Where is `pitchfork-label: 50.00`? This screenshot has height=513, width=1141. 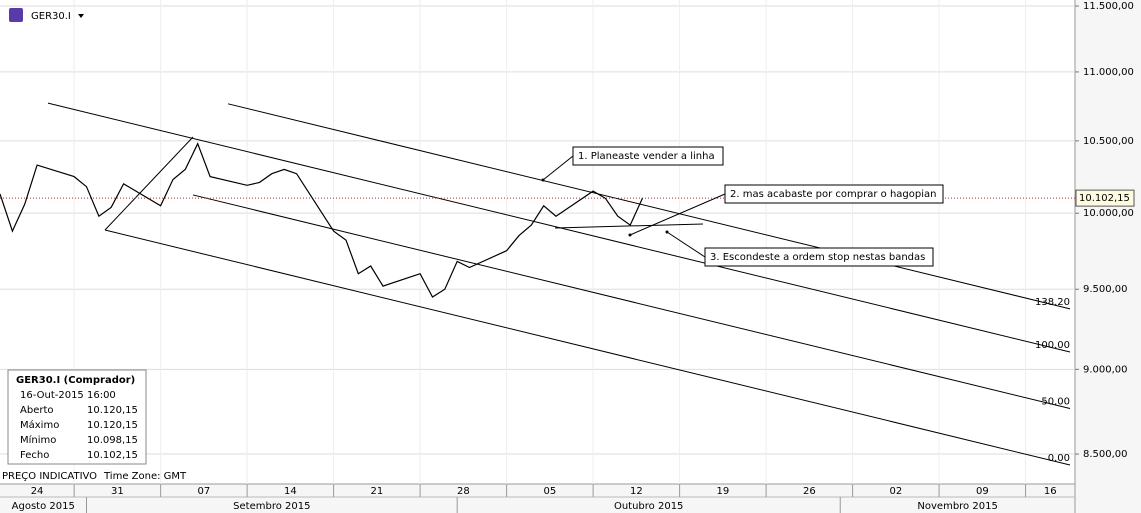 pitchfork-label: 50.00 is located at coordinates (1055, 402).